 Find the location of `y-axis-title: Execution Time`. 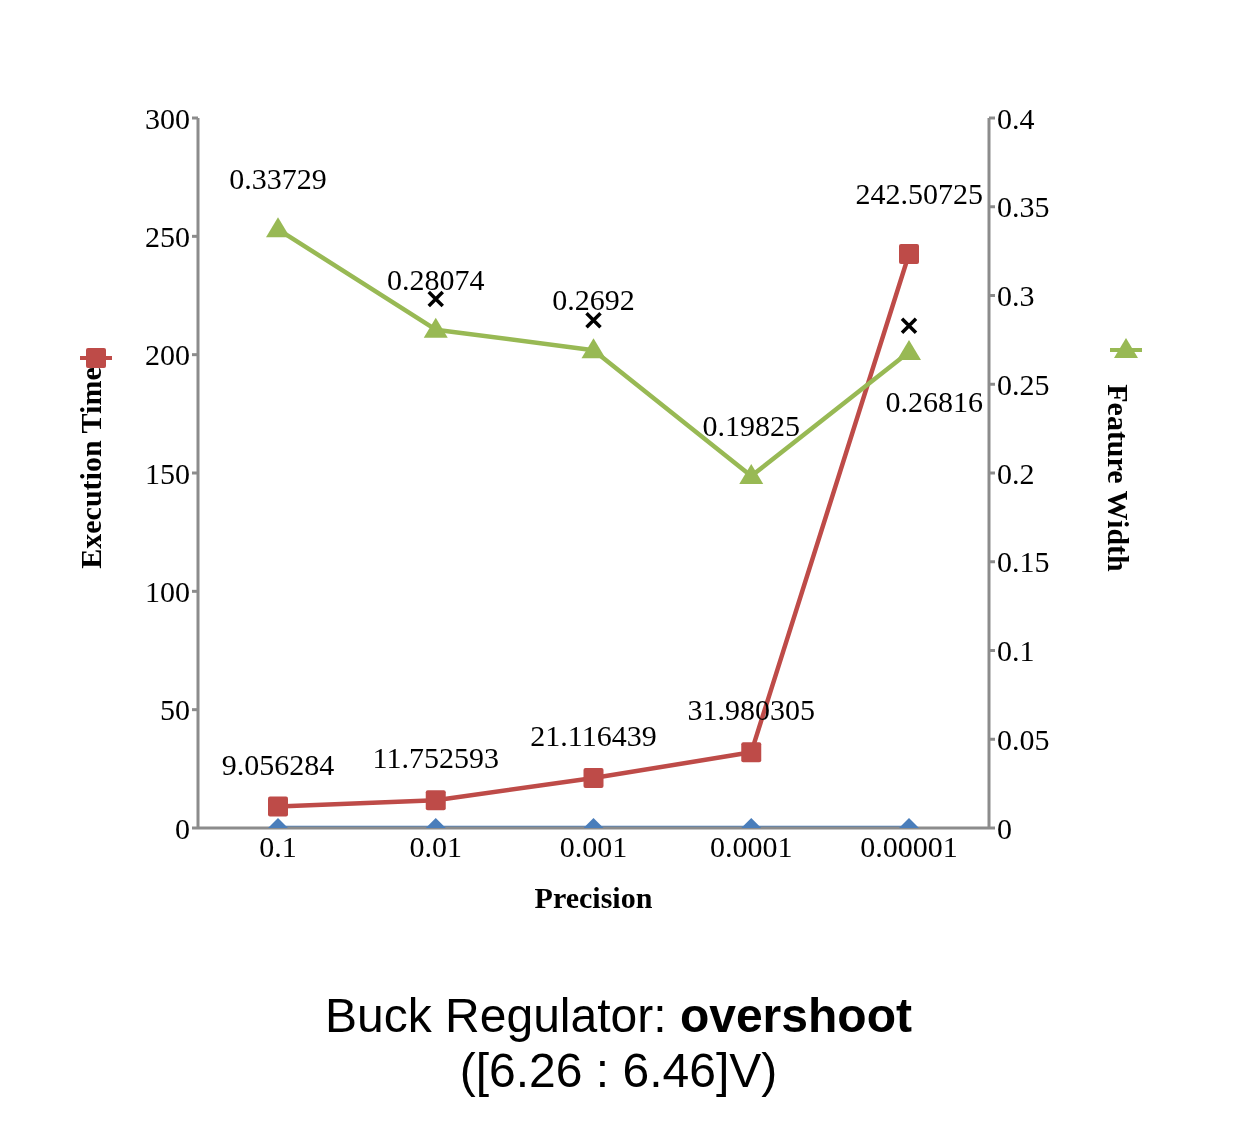

y-axis-title: Execution Time is located at coordinates (91, 468).